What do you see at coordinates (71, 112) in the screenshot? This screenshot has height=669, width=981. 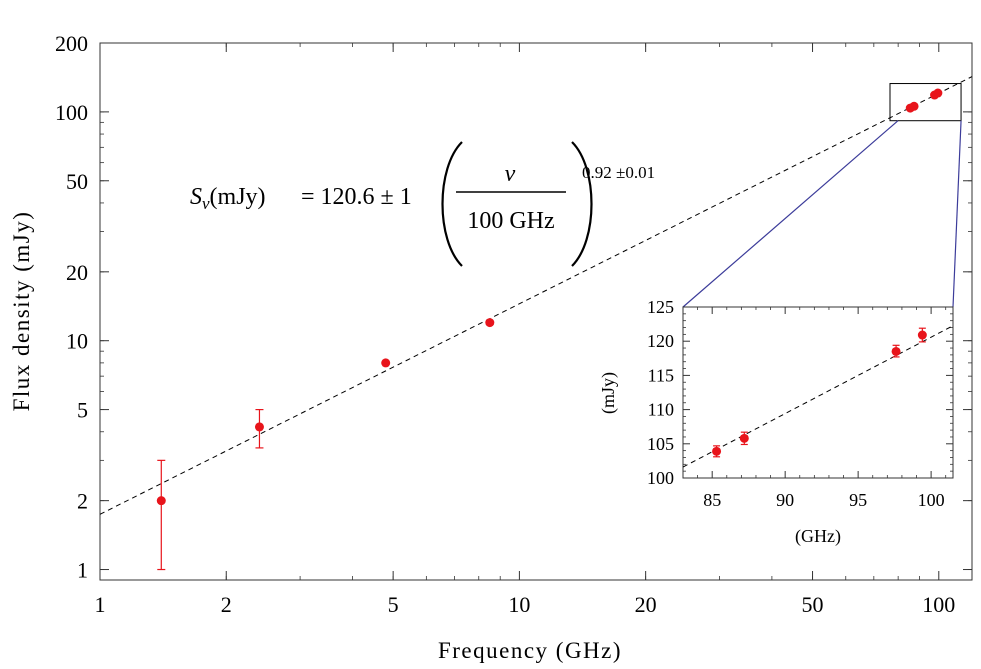 I see `y-tick-label: 100` at bounding box center [71, 112].